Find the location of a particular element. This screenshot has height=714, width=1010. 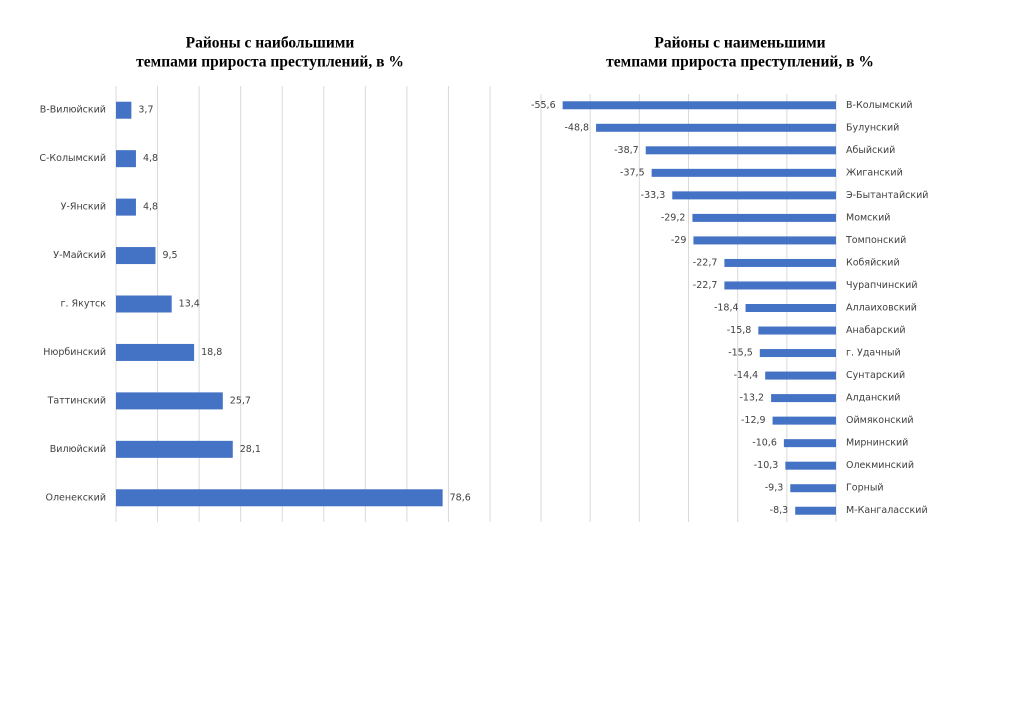

category-label: Момский is located at coordinates (868, 217).